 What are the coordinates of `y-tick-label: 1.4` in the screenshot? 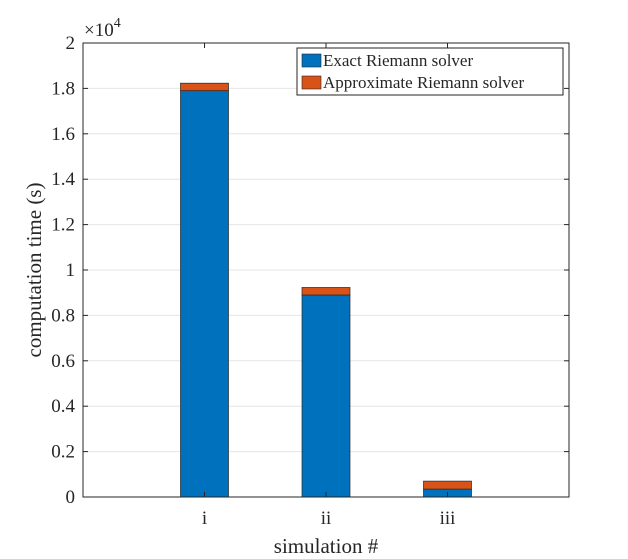 It's located at (63, 179).